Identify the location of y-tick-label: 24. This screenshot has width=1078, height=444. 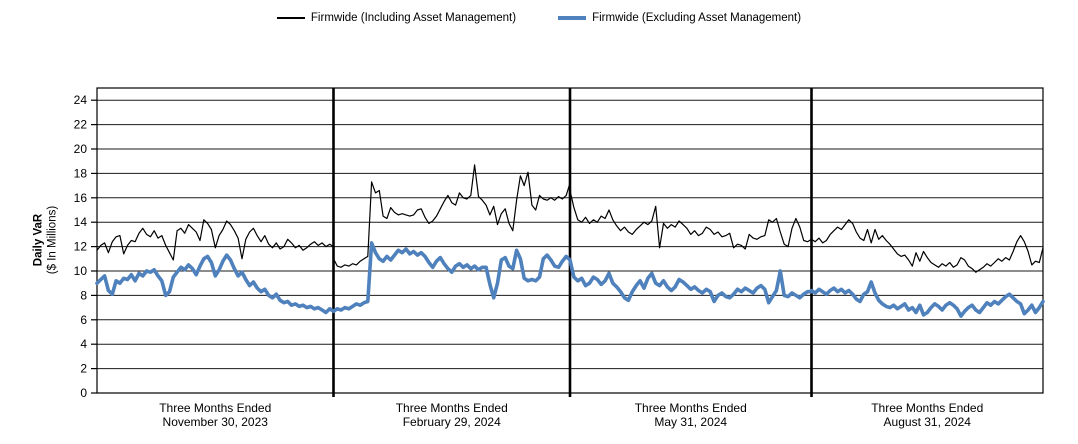
(81, 100).